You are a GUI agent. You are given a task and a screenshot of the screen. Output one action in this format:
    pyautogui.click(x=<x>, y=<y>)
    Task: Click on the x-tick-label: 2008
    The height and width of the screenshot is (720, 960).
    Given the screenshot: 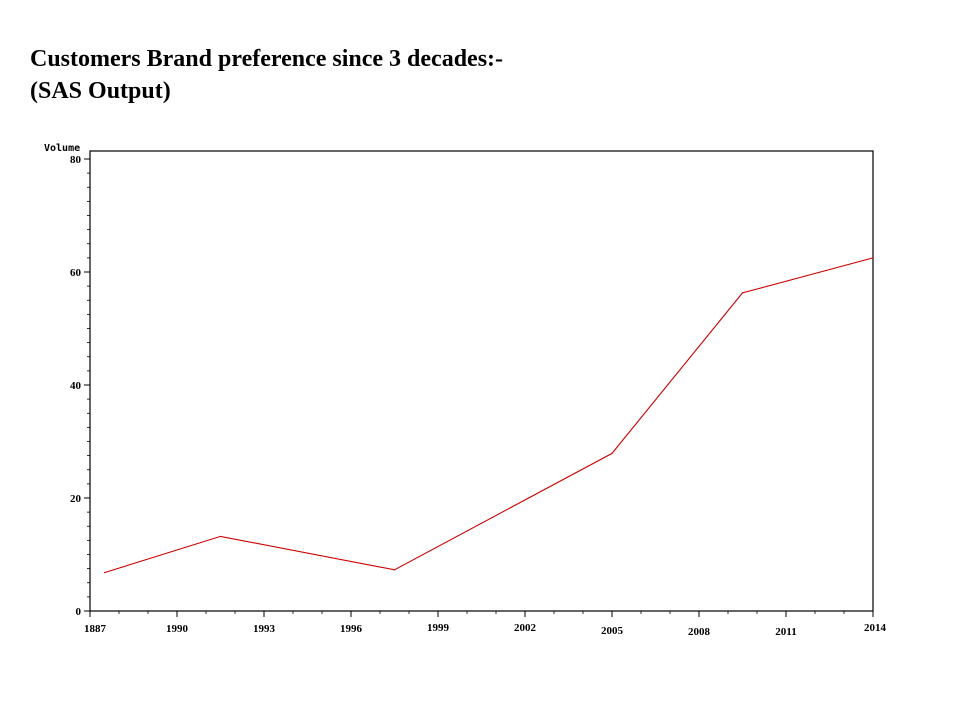 What is the action you would take?
    pyautogui.click(x=699, y=632)
    